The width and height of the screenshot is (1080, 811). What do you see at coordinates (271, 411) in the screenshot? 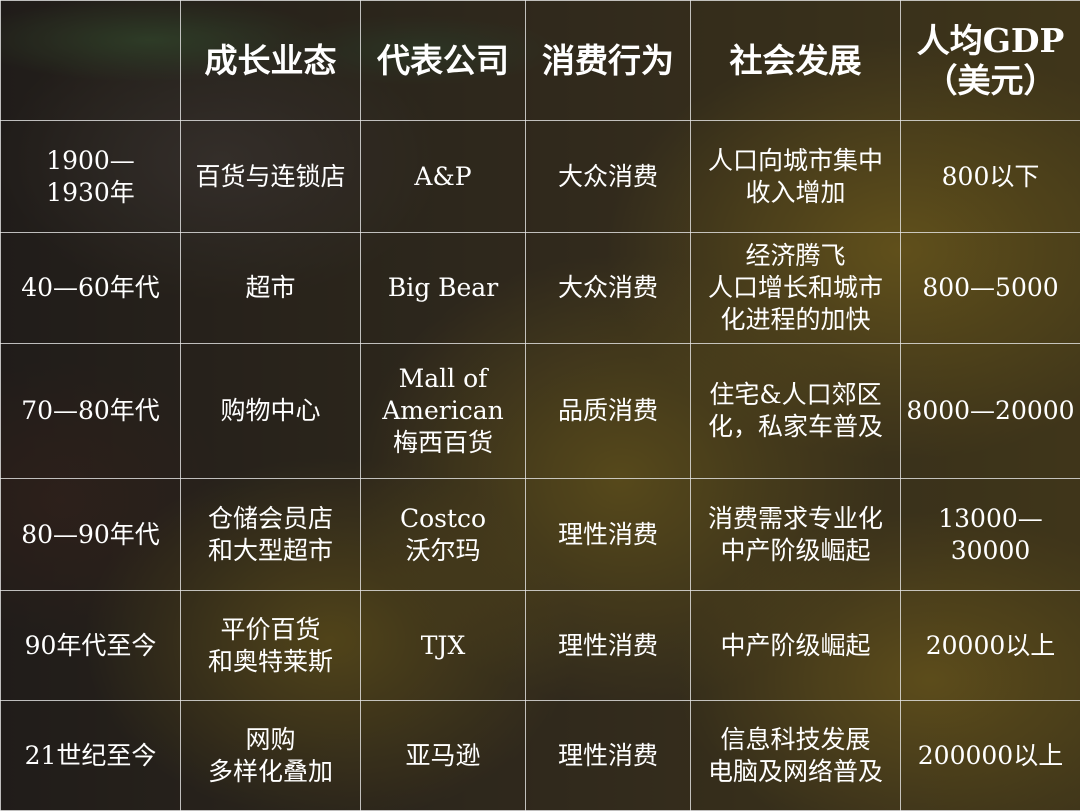
I see `cell-format: 购物中心` at bounding box center [271, 411].